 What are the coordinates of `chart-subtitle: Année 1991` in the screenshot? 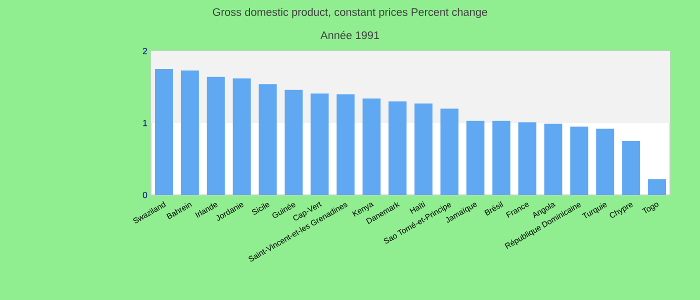 It's located at (350, 35).